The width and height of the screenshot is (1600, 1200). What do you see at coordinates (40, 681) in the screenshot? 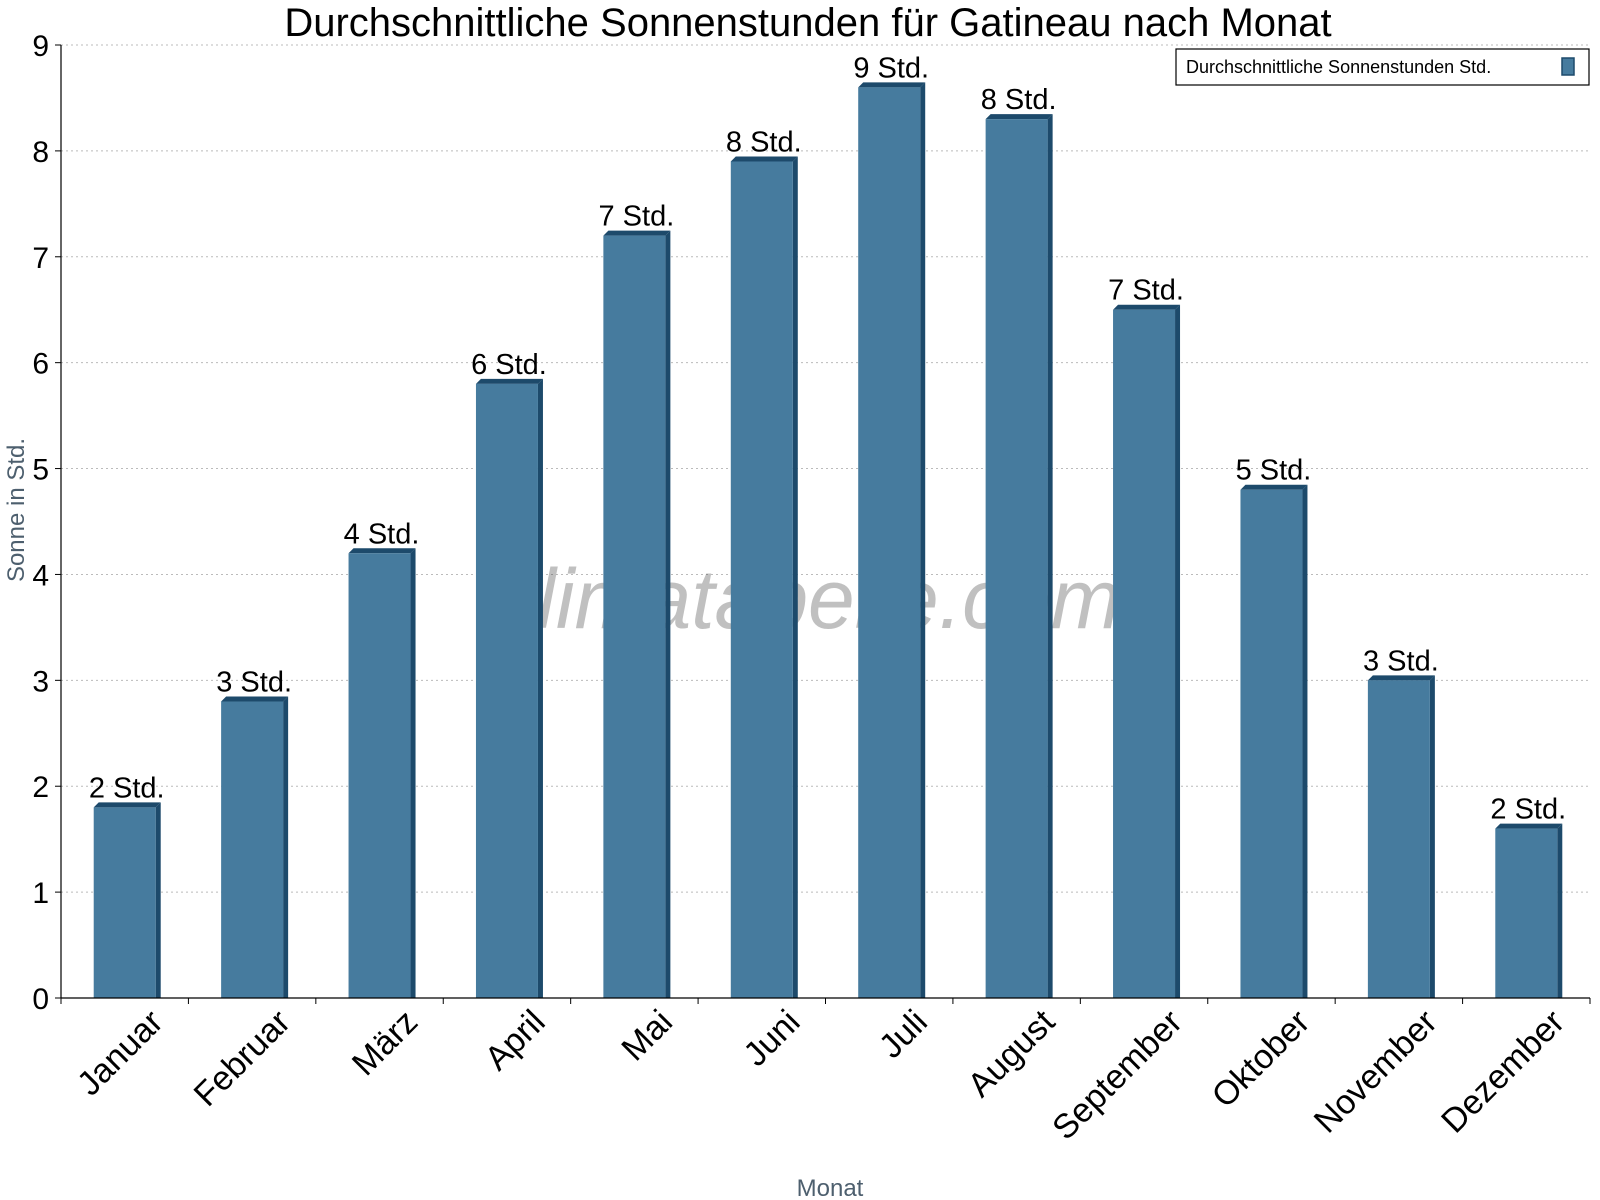
I see `y-tick-label: 3` at bounding box center [40, 681].